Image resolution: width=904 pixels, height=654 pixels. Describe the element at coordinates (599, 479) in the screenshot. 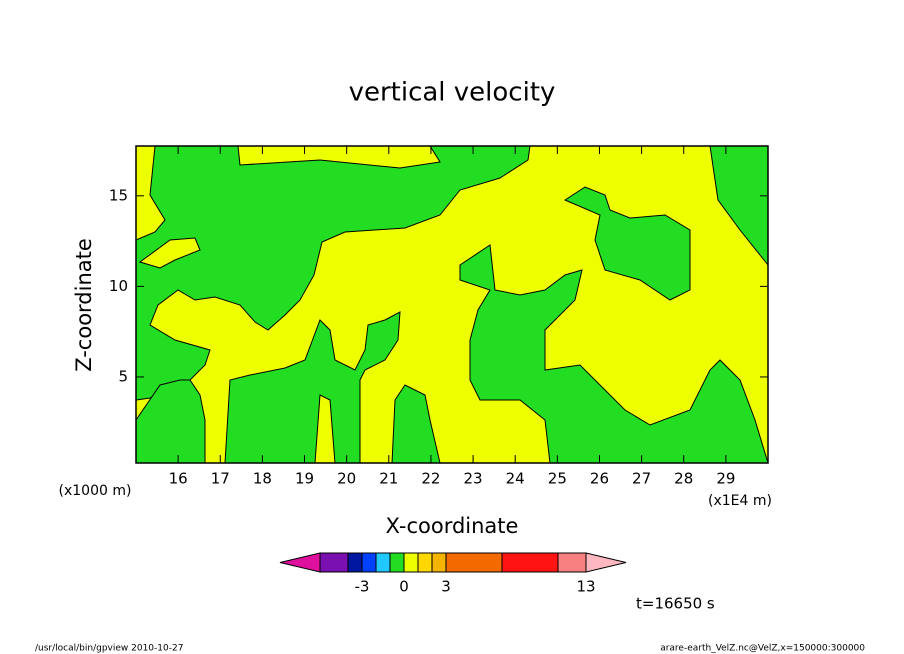

I see `x-tick-label: 26` at that location.